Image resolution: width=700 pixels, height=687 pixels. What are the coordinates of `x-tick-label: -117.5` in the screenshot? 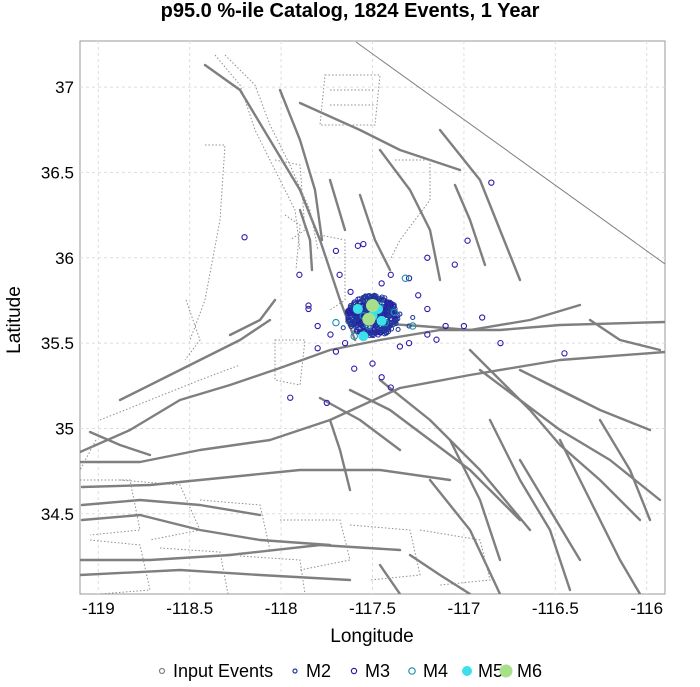 It's located at (372, 608).